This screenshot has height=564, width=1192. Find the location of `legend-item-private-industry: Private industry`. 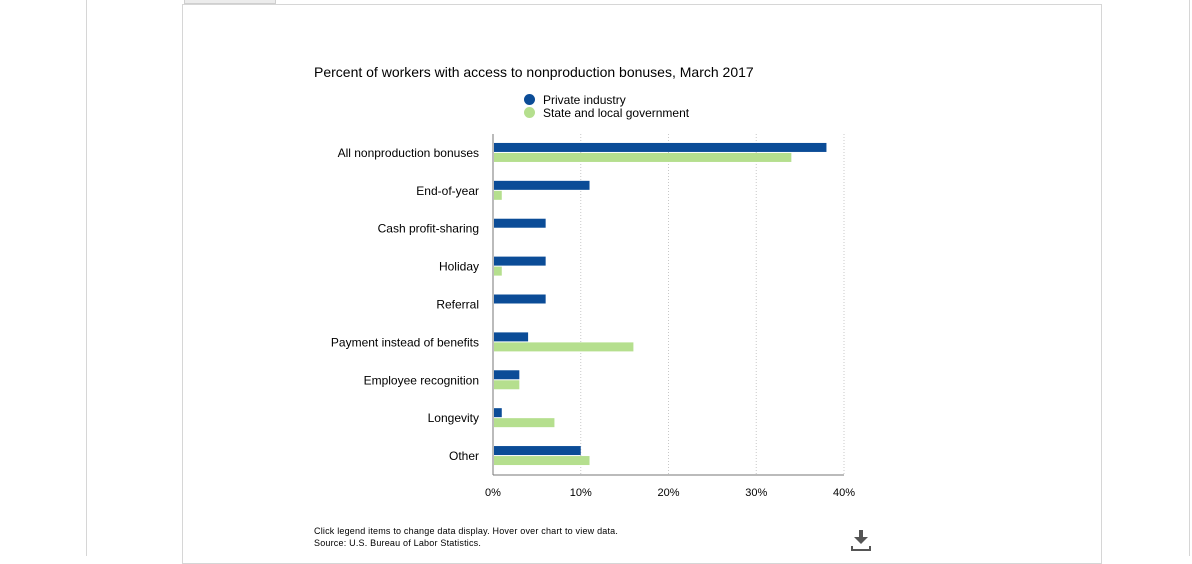

legend-item-private-industry: Private industry is located at coordinates (606, 99).